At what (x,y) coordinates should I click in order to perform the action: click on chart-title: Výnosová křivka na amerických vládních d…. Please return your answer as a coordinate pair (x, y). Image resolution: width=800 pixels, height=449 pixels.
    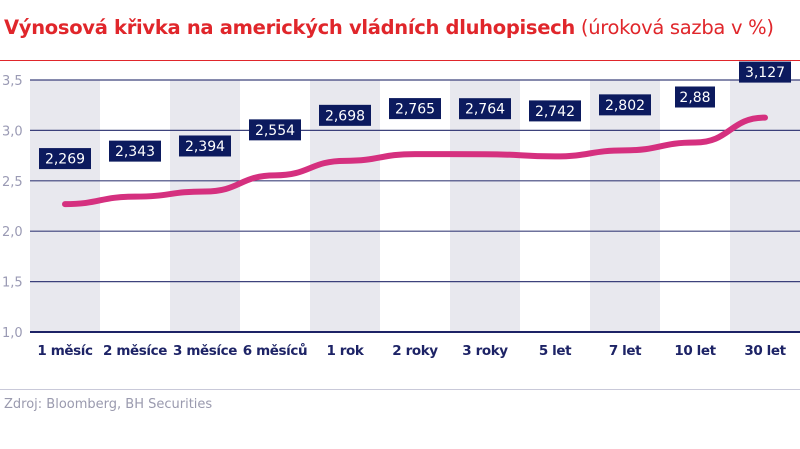
    Looking at the image, I should click on (389, 27).